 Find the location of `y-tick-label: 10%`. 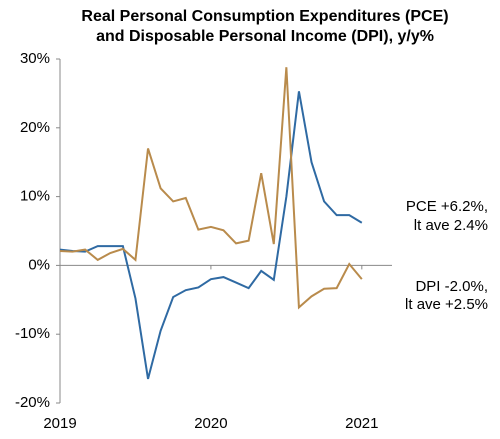

y-tick-label: 10% is located at coordinates (35, 196).